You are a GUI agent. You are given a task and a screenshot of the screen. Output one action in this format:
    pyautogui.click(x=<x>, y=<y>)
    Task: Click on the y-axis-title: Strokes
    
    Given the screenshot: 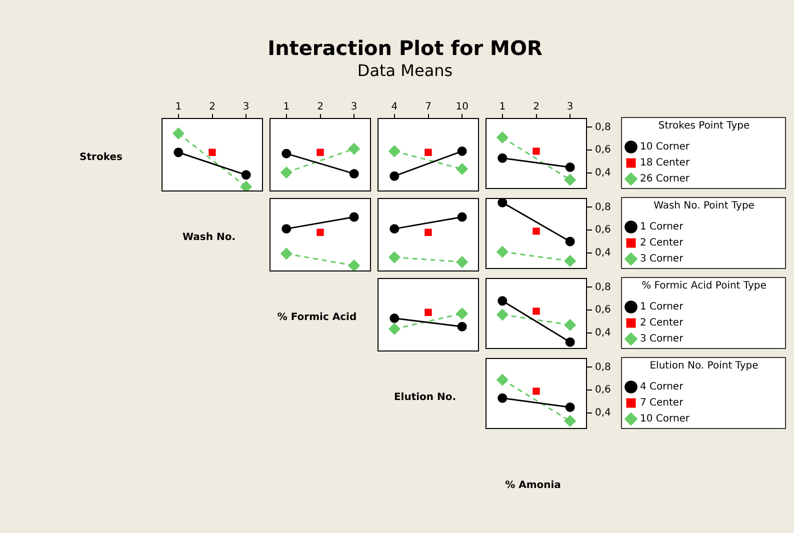 What is the action you would take?
    pyautogui.click(x=101, y=157)
    